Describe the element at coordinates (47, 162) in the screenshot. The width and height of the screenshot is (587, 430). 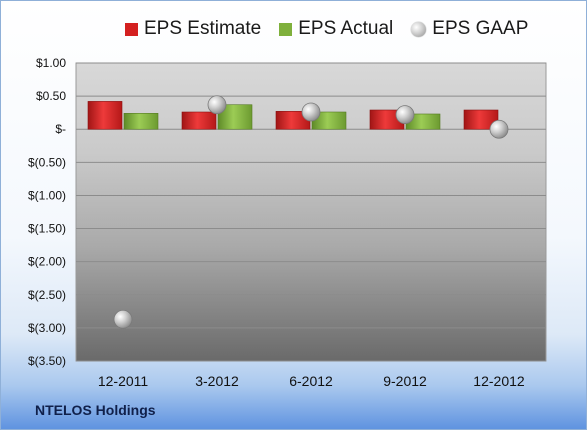
I see `y-tick-label: $(0.50)` at that location.